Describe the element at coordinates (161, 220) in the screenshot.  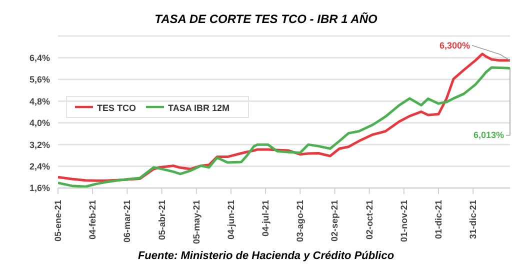
I see `x-tick-label: 05-abr-21` at that location.